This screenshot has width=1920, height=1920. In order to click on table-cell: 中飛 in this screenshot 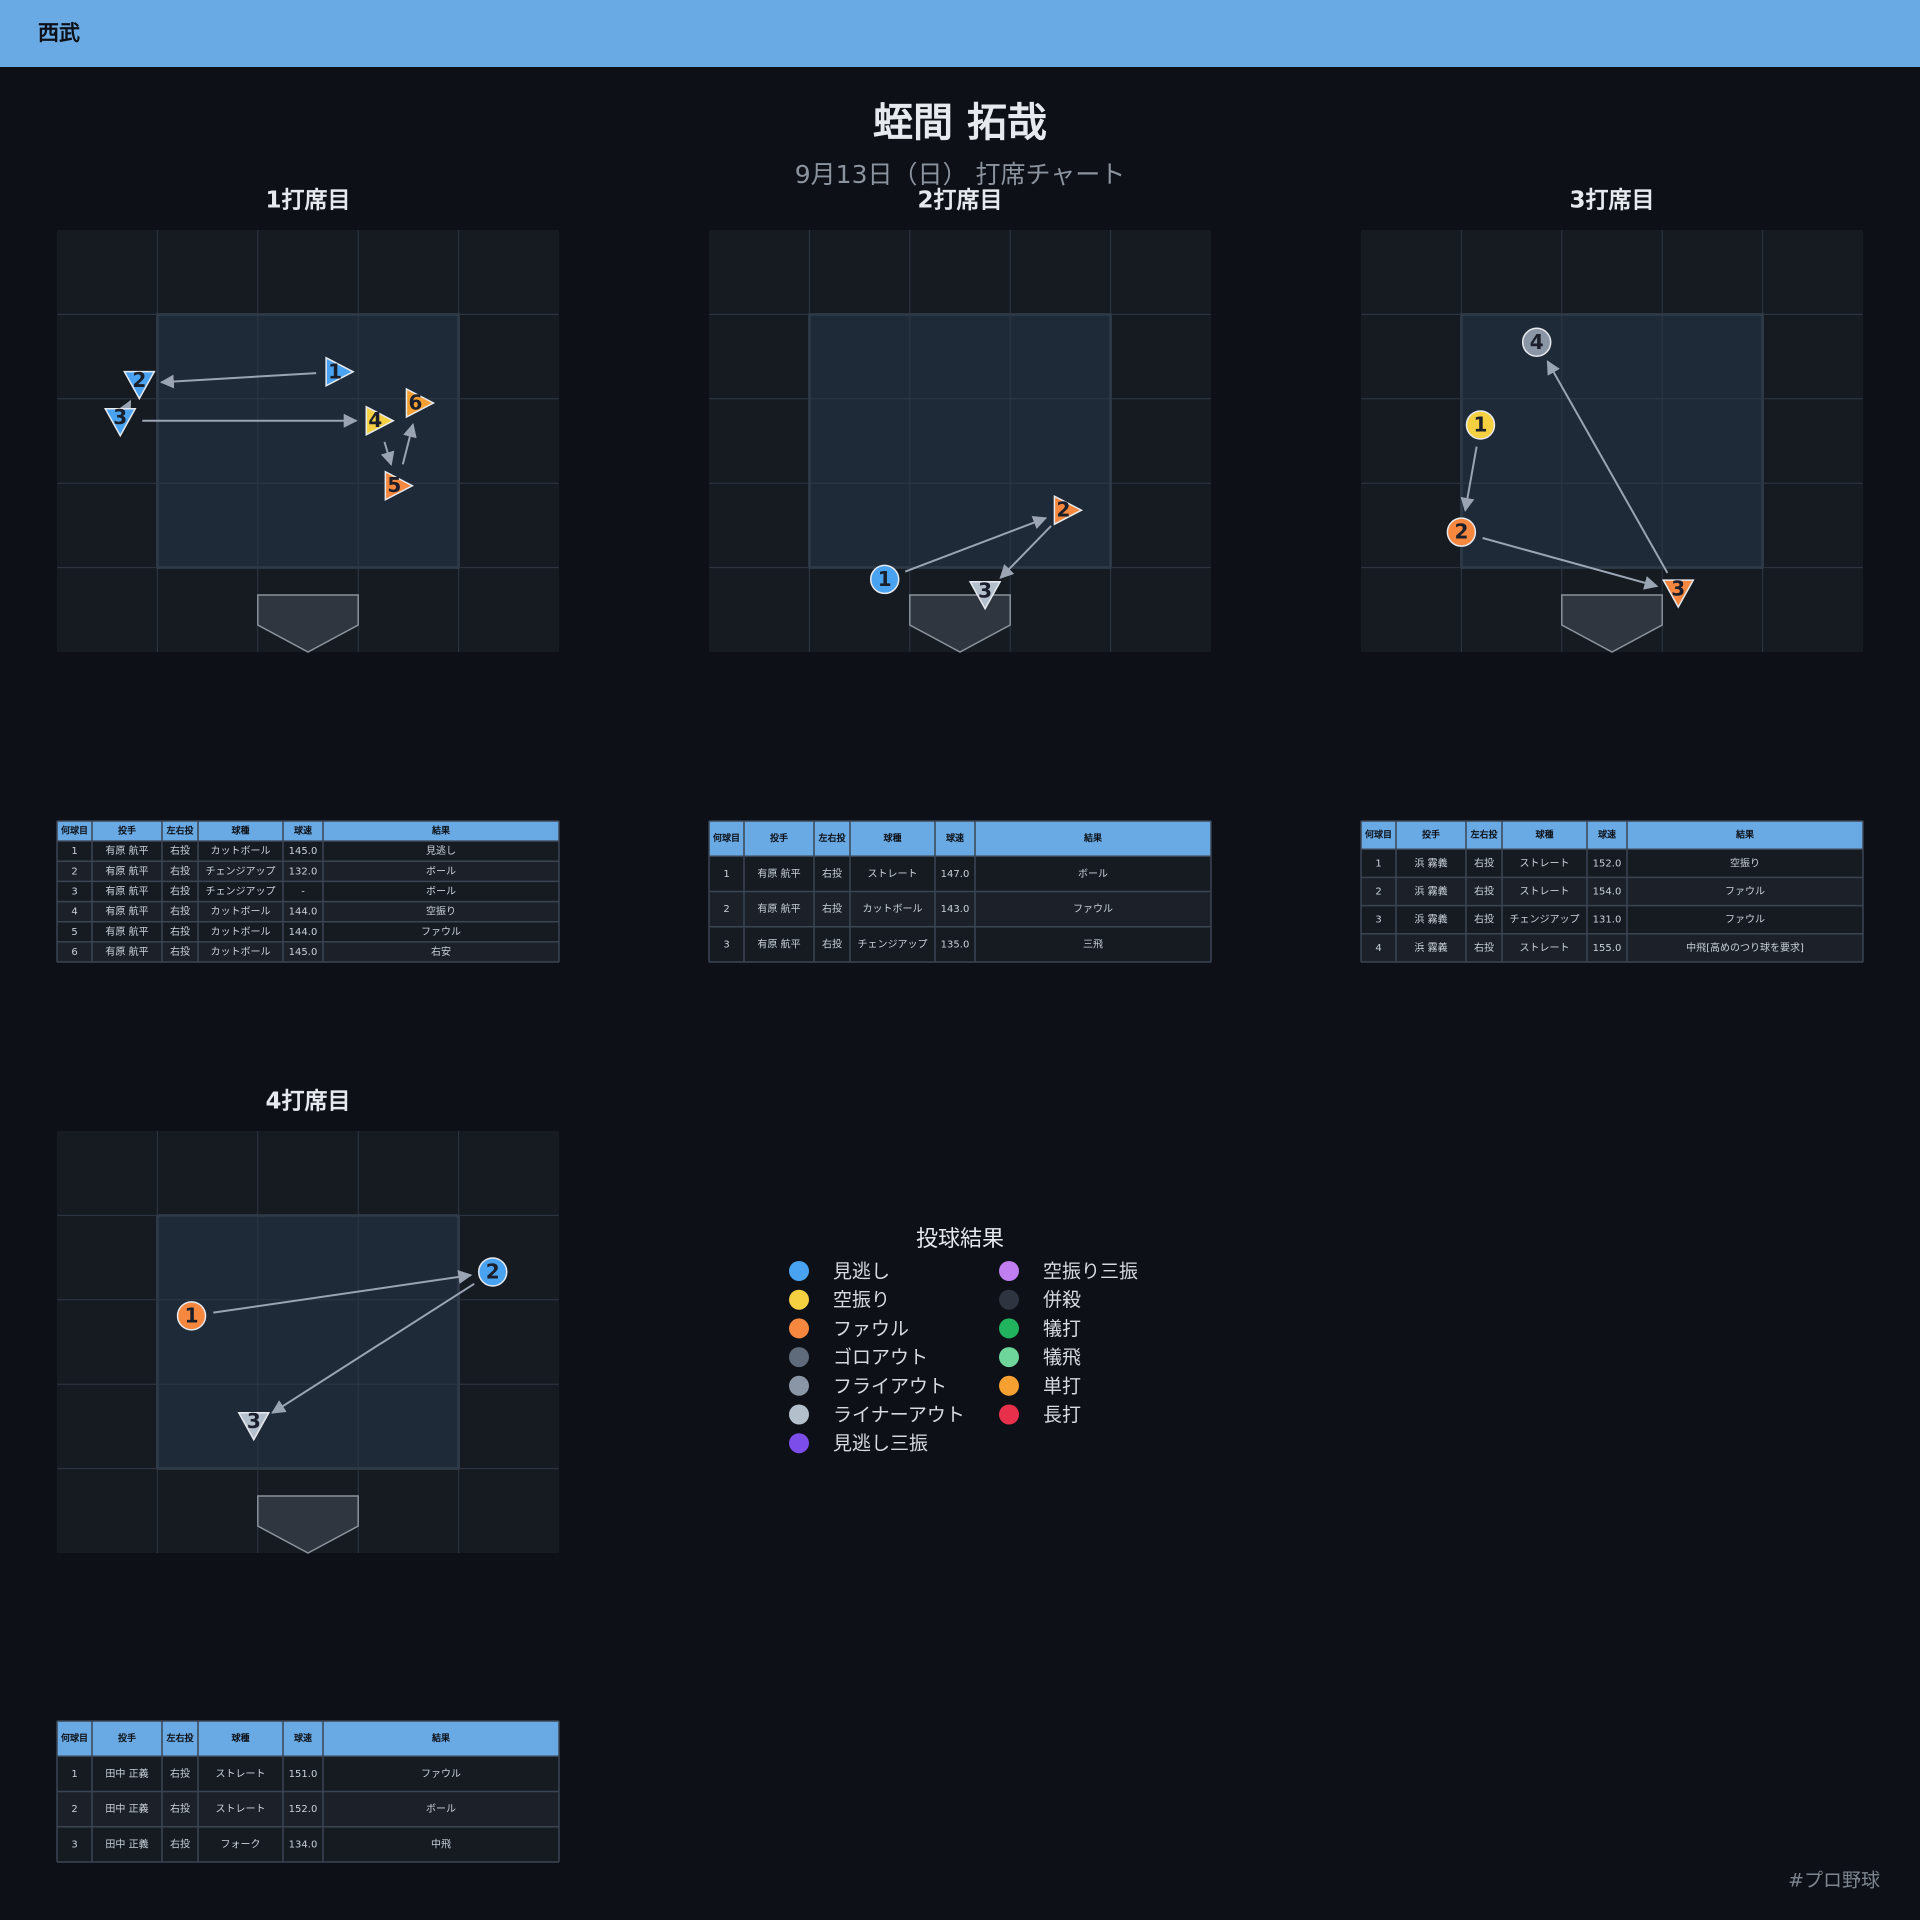, I will do `click(441, 1843)`.